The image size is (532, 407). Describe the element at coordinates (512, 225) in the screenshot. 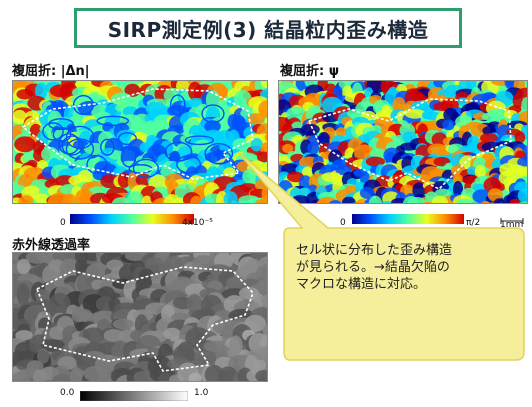

I see `scale-bar-label: 1mm` at that location.